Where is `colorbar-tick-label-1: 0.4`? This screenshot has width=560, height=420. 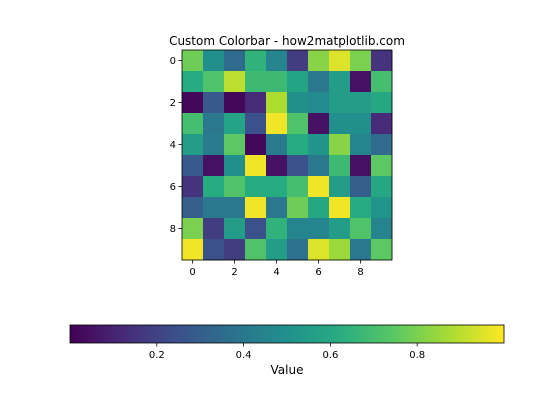 colorbar-tick-label-1: 0.4 is located at coordinates (244, 355).